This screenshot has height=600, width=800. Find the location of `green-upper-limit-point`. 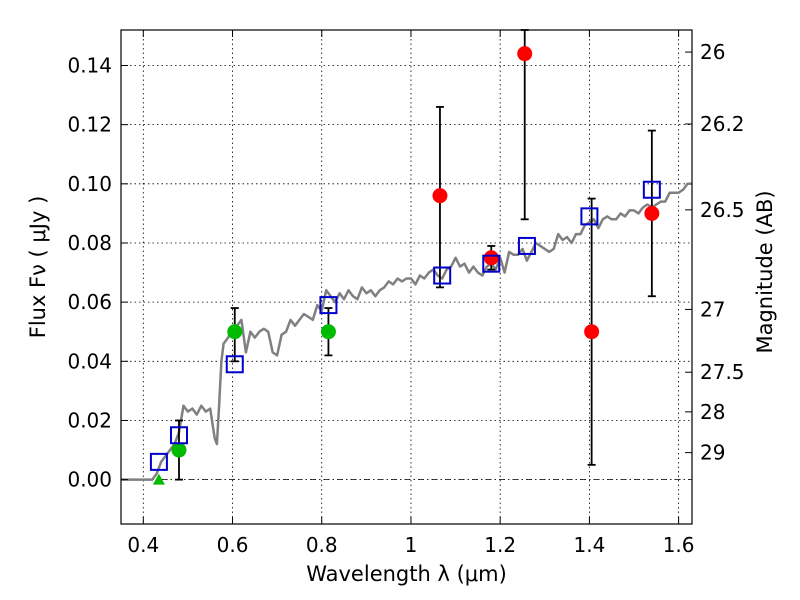

green-upper-limit-point is located at coordinates (158, 479).